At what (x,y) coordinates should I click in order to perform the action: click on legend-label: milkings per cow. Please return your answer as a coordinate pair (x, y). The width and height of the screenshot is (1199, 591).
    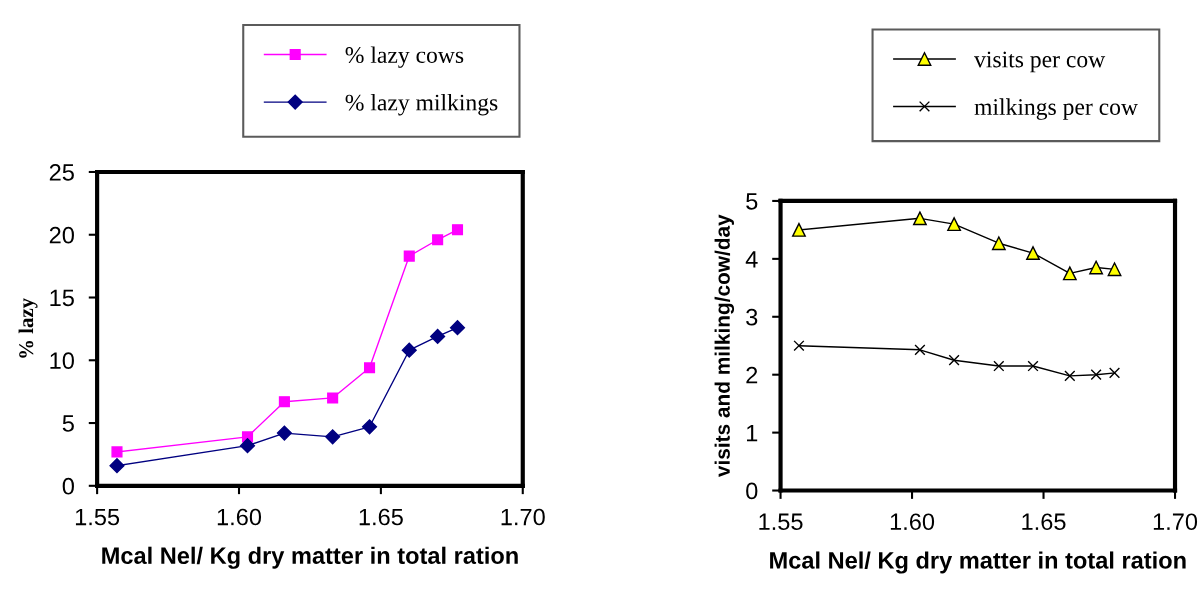
    Looking at the image, I should click on (1056, 109).